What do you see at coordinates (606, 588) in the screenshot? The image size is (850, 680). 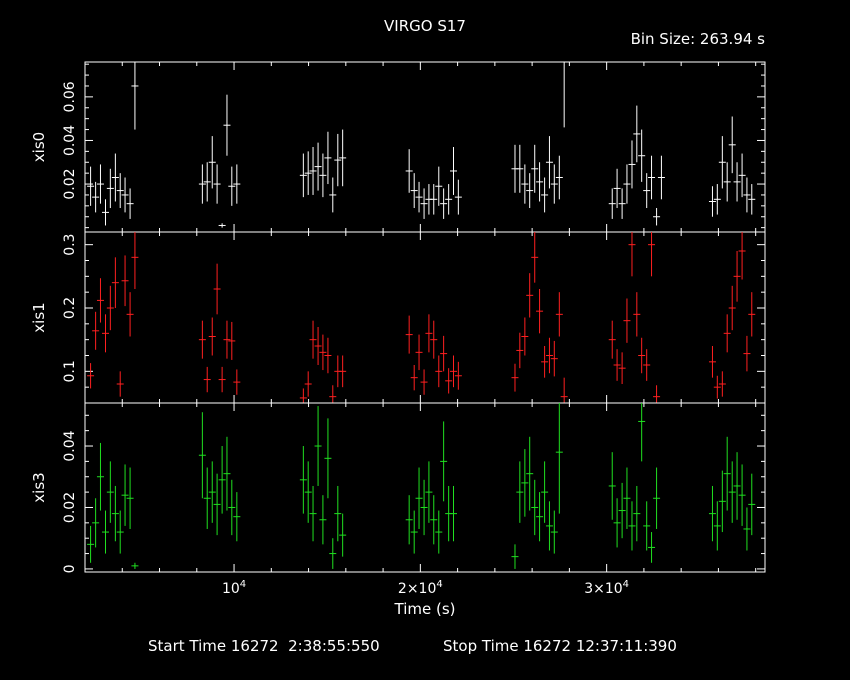 I see `x-tick-label: 3×104` at bounding box center [606, 588].